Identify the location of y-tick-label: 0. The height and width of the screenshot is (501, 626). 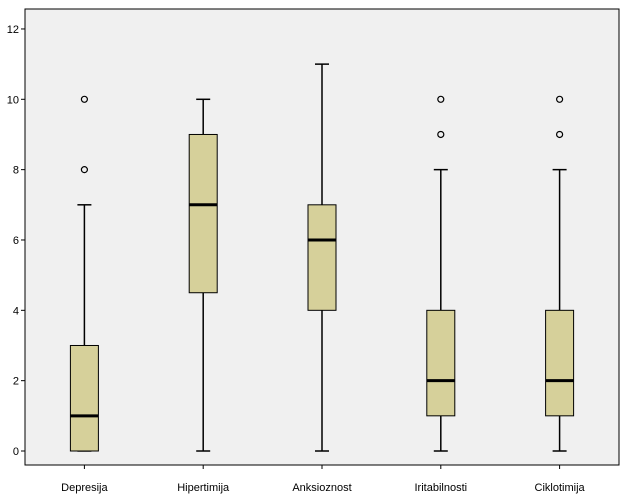
(16, 452).